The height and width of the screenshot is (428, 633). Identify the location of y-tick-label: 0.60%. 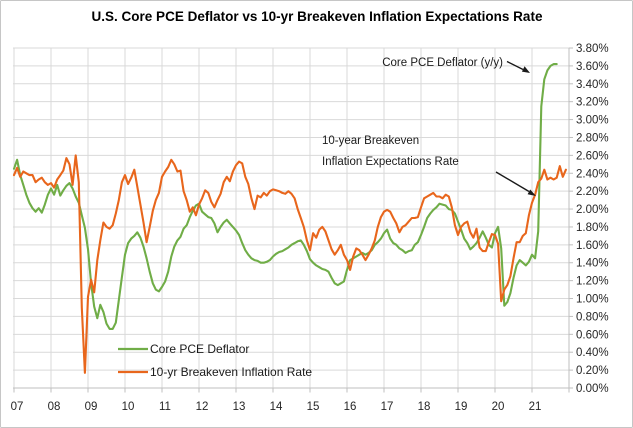
(592, 335).